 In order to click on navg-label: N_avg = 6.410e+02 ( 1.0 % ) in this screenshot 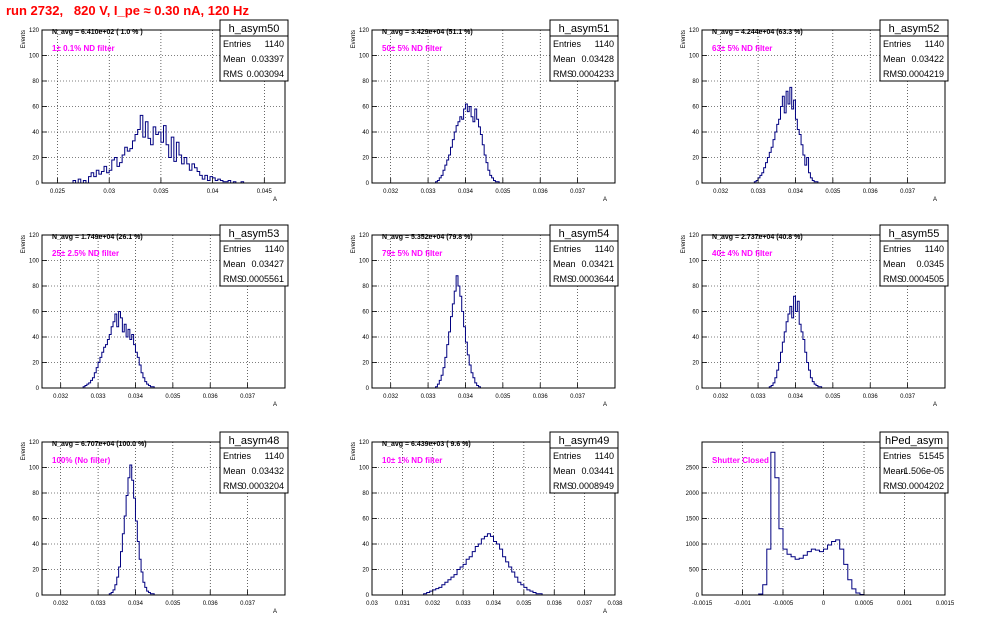, I will do `click(97, 32)`.